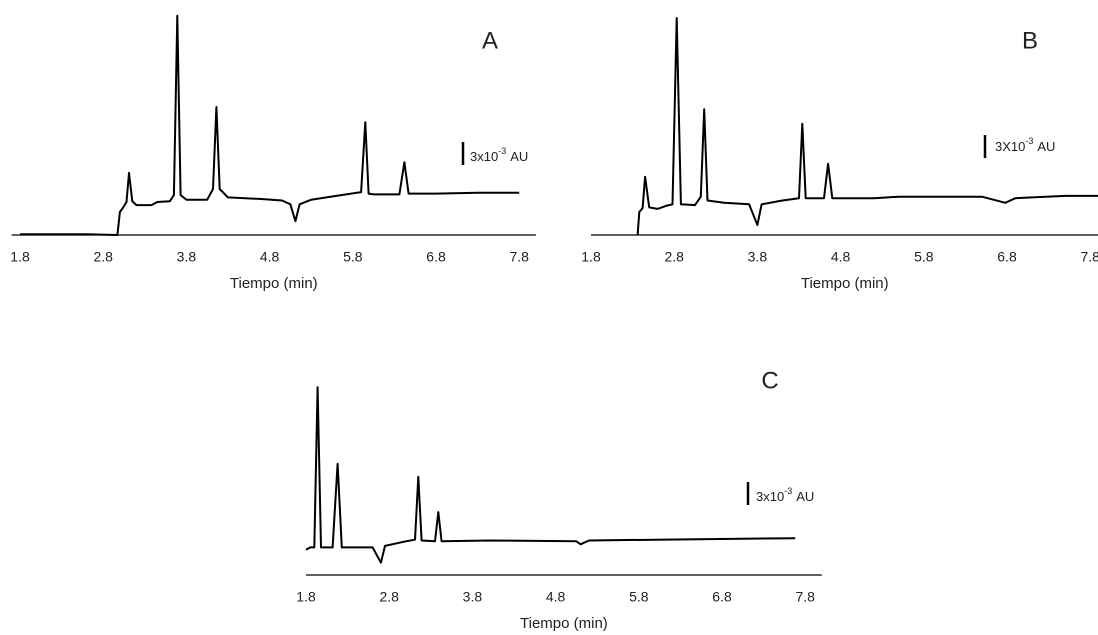  What do you see at coordinates (769, 380) in the screenshot?
I see `panel-title: C` at bounding box center [769, 380].